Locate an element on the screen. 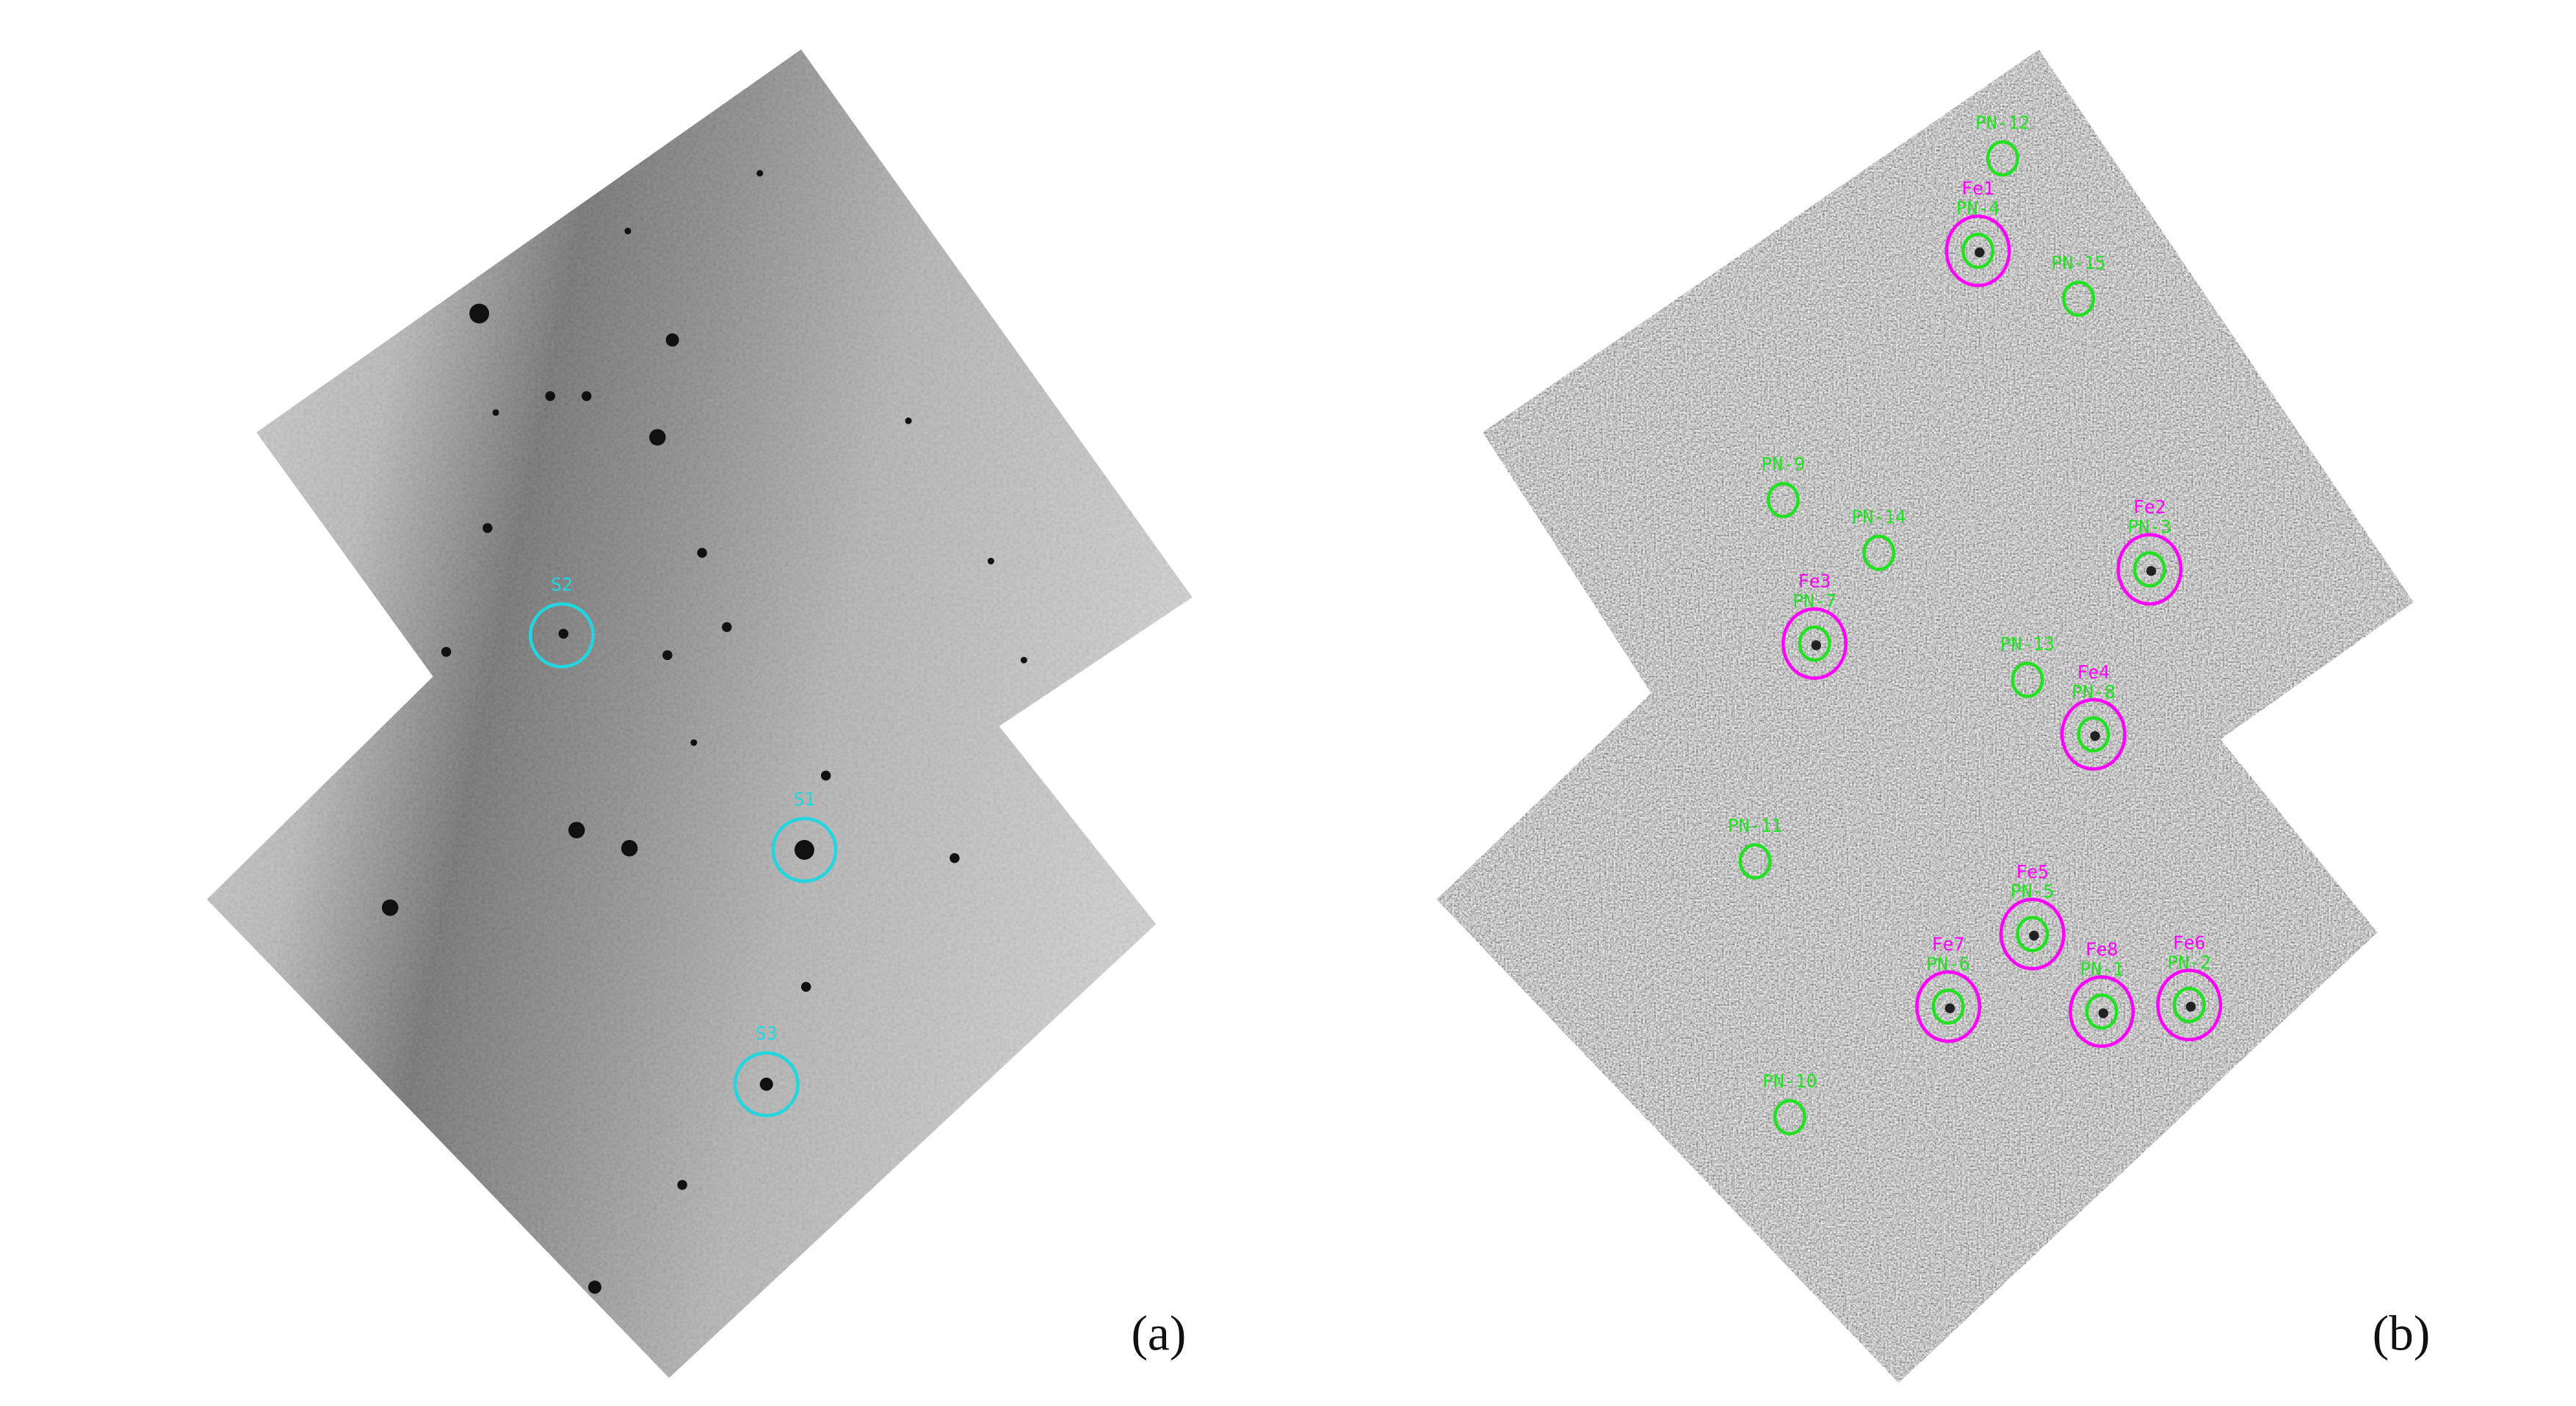  pn-label: PN-5 is located at coordinates (2033, 891).